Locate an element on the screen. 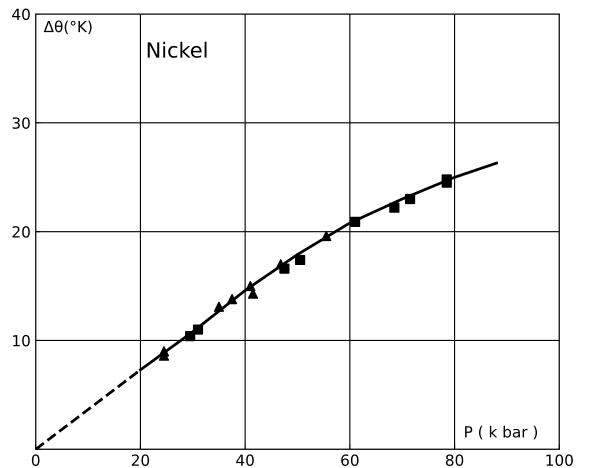 The height and width of the screenshot is (468, 595). x-tick-label: 60 is located at coordinates (350, 460).